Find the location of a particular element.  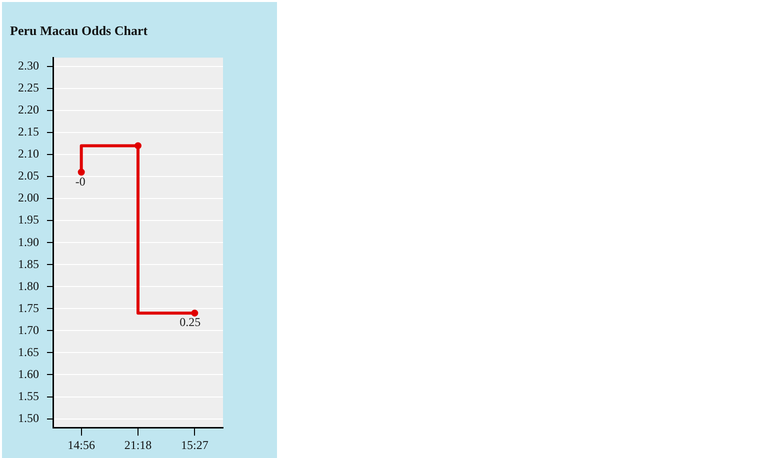

y-tick-label: 2.20 is located at coordinates (28, 109).